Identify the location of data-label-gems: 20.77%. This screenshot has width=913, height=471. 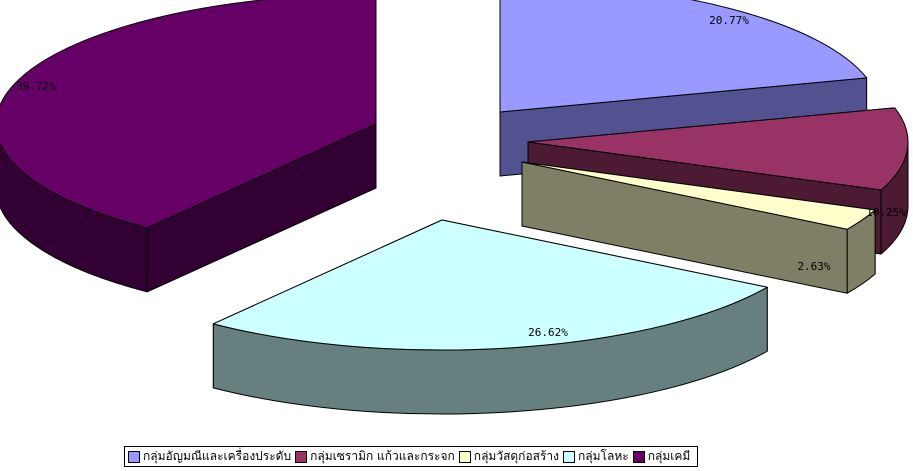
(729, 20).